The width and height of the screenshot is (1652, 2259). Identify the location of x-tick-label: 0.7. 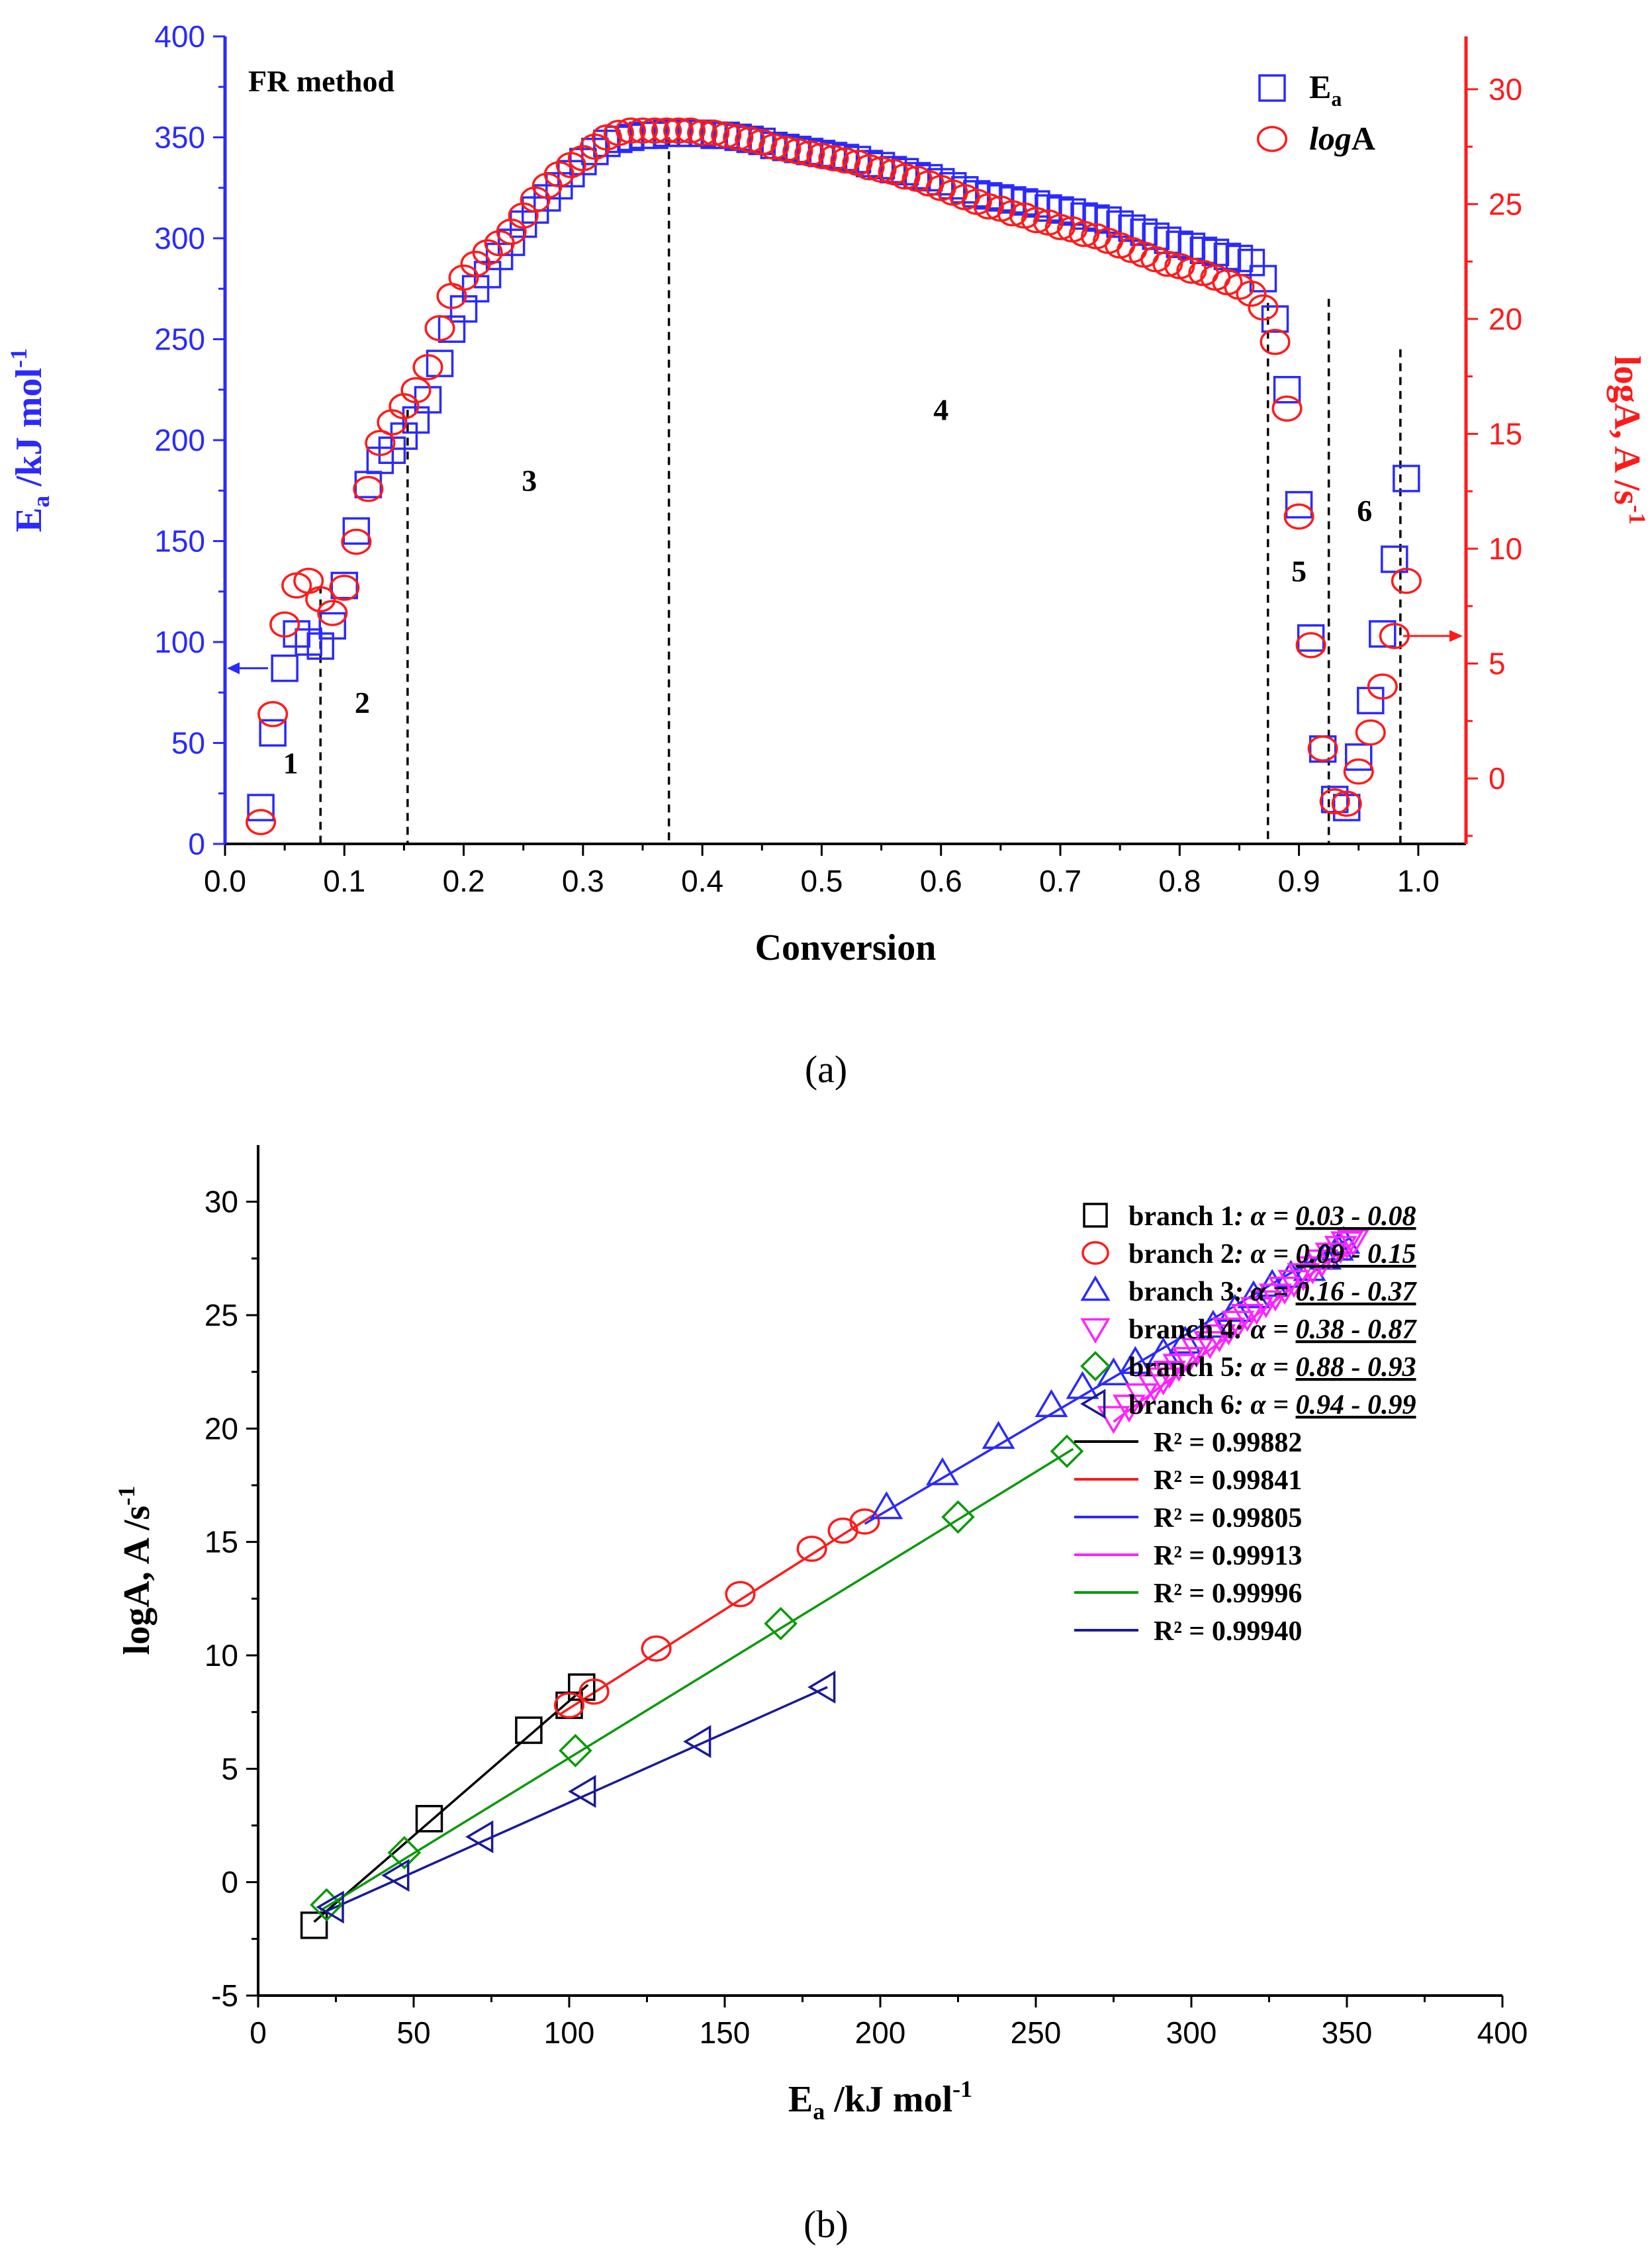
(1060, 881).